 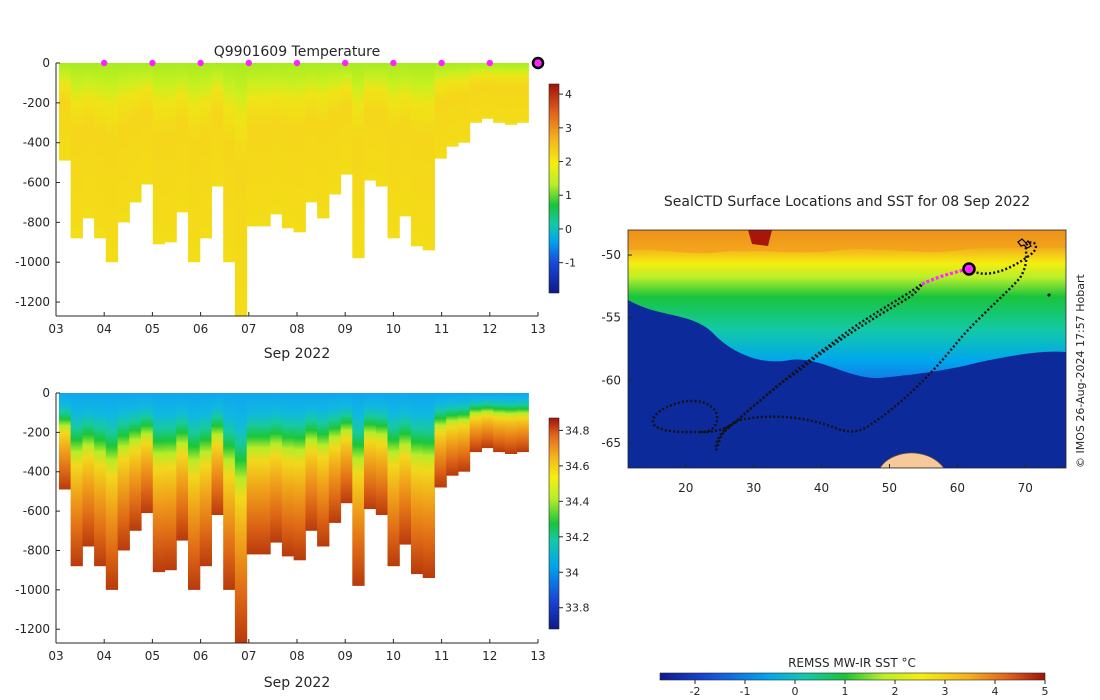 What do you see at coordinates (568, 229) in the screenshot?
I see `colorbar-tick-label: 0` at bounding box center [568, 229].